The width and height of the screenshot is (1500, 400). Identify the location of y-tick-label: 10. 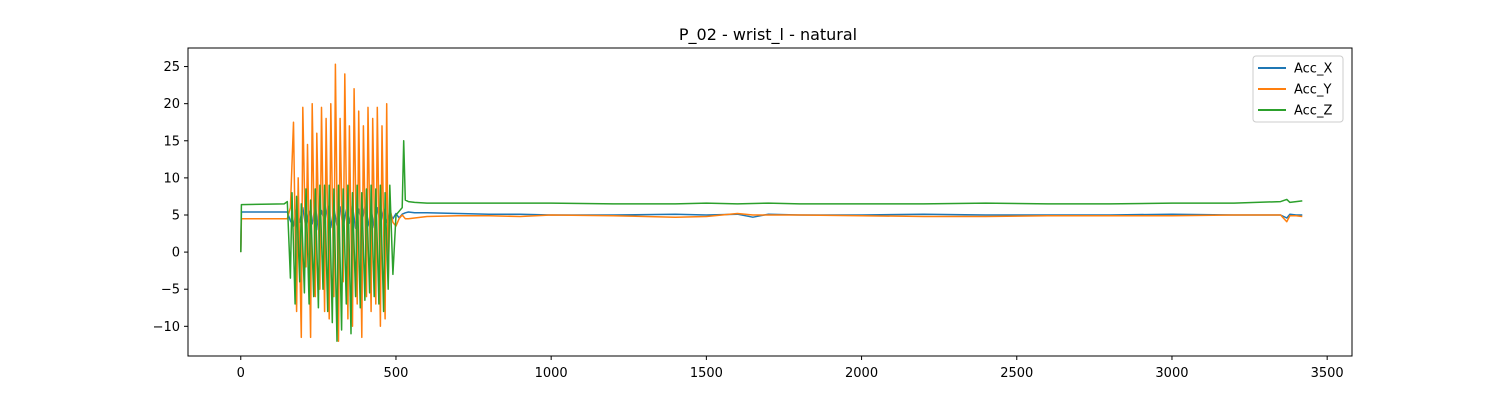
(171, 178).